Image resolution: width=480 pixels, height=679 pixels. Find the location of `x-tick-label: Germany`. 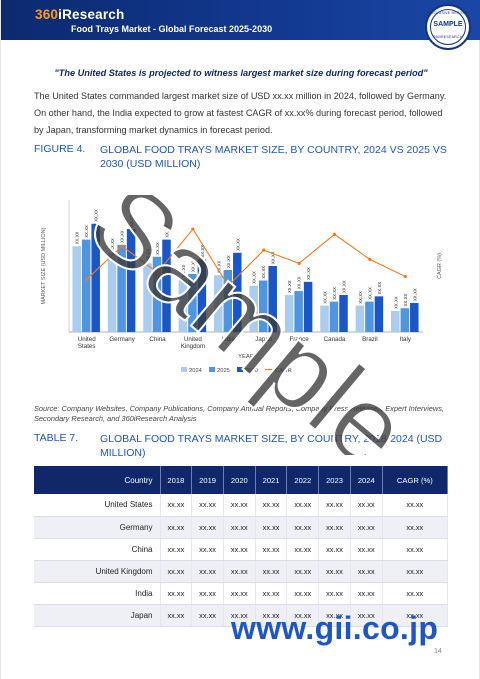

x-tick-label: Germany is located at coordinates (122, 339).